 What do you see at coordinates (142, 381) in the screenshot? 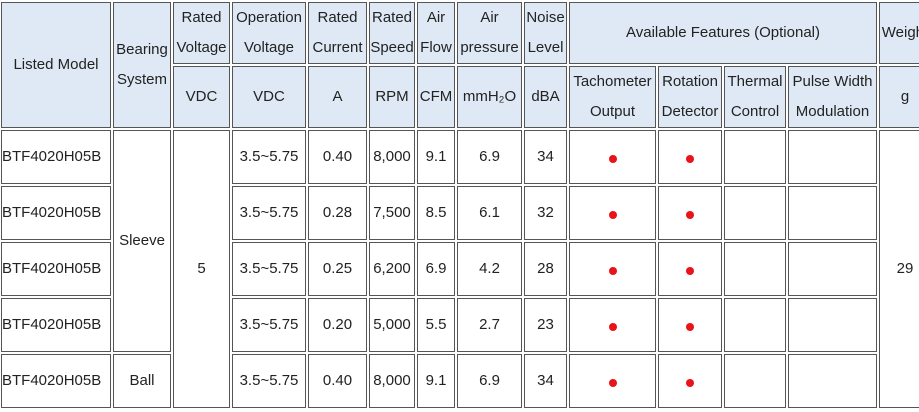
I see `bearing-cell: Ball` at bounding box center [142, 381].